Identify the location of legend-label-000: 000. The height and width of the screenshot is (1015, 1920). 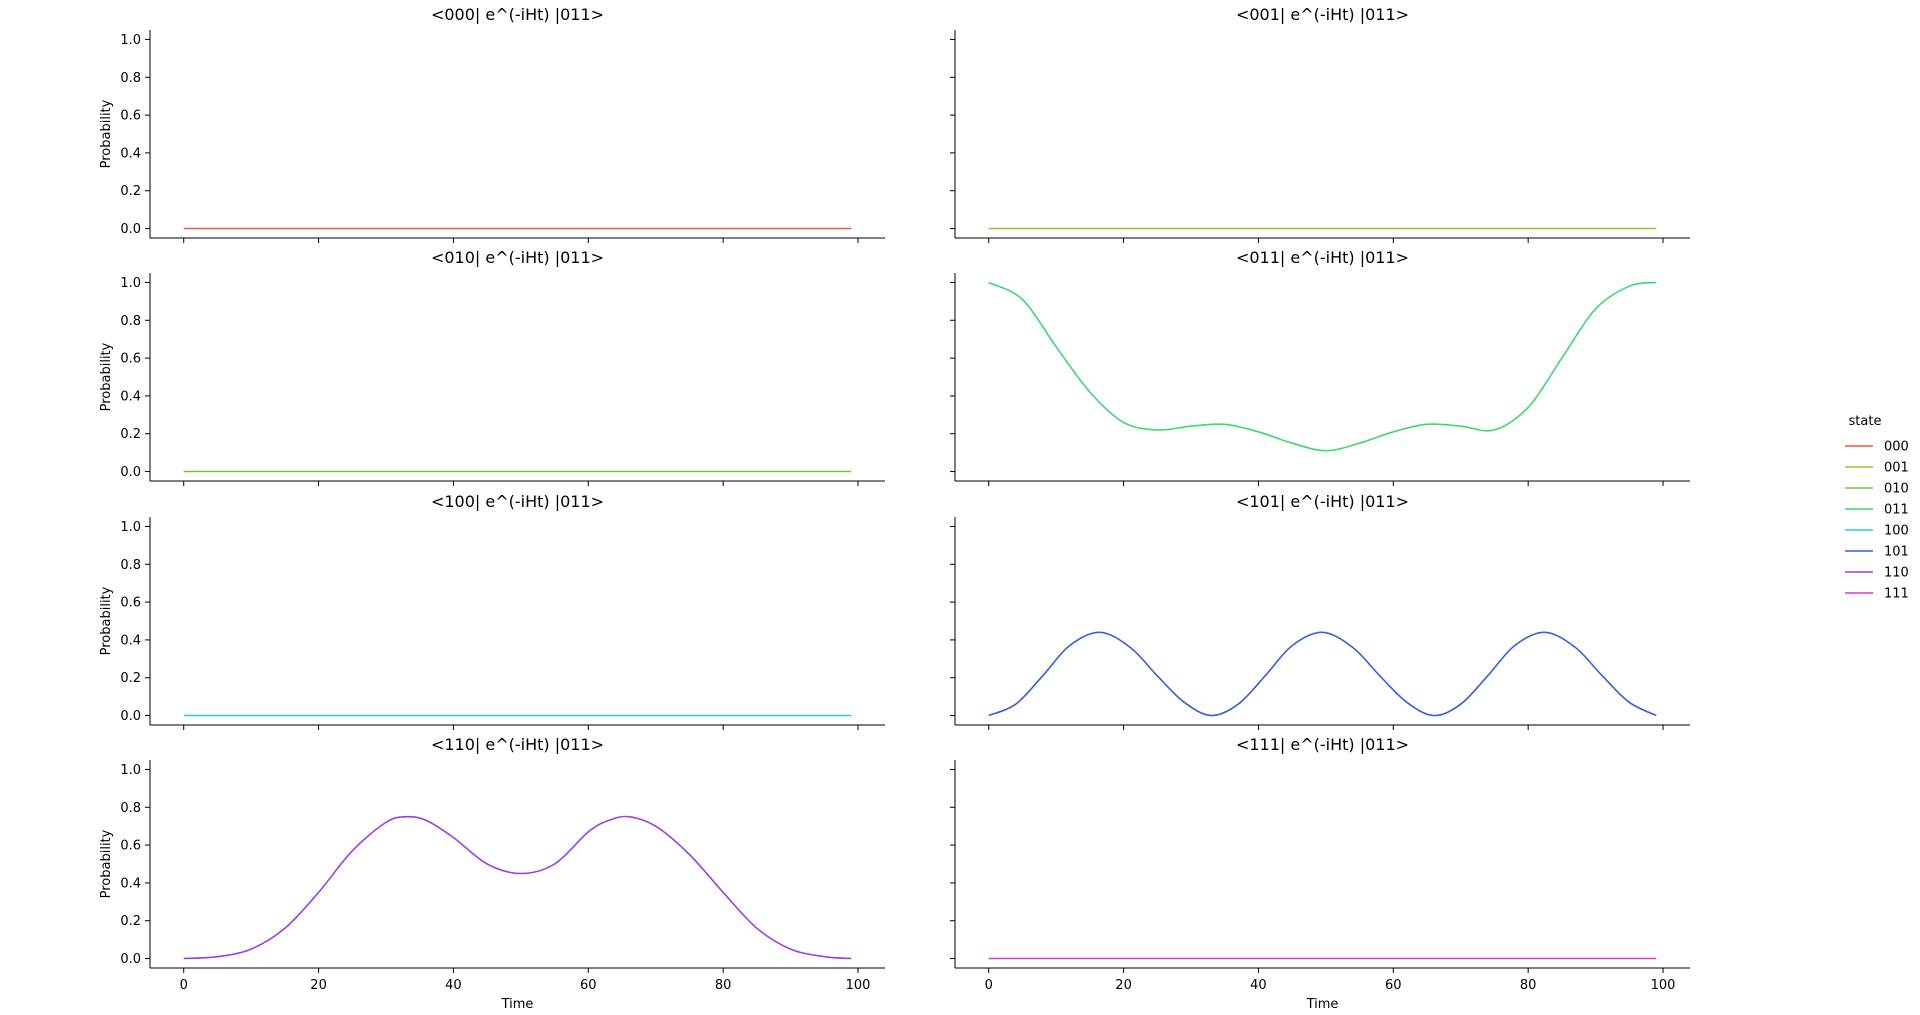
(1896, 447).